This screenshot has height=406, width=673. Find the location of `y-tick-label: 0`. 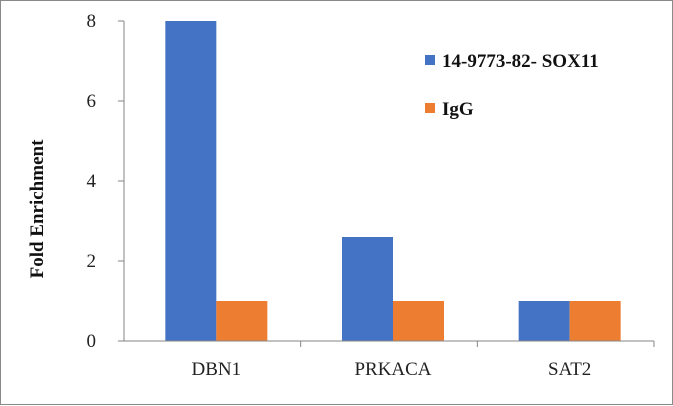

y-tick-label: 0 is located at coordinates (92, 341).